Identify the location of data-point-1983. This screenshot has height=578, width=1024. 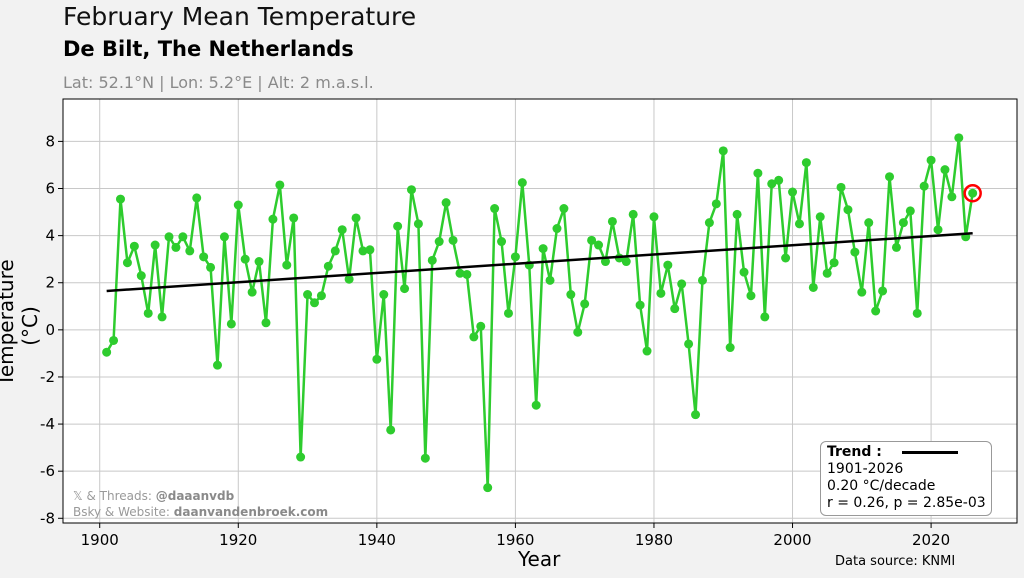
(675, 309).